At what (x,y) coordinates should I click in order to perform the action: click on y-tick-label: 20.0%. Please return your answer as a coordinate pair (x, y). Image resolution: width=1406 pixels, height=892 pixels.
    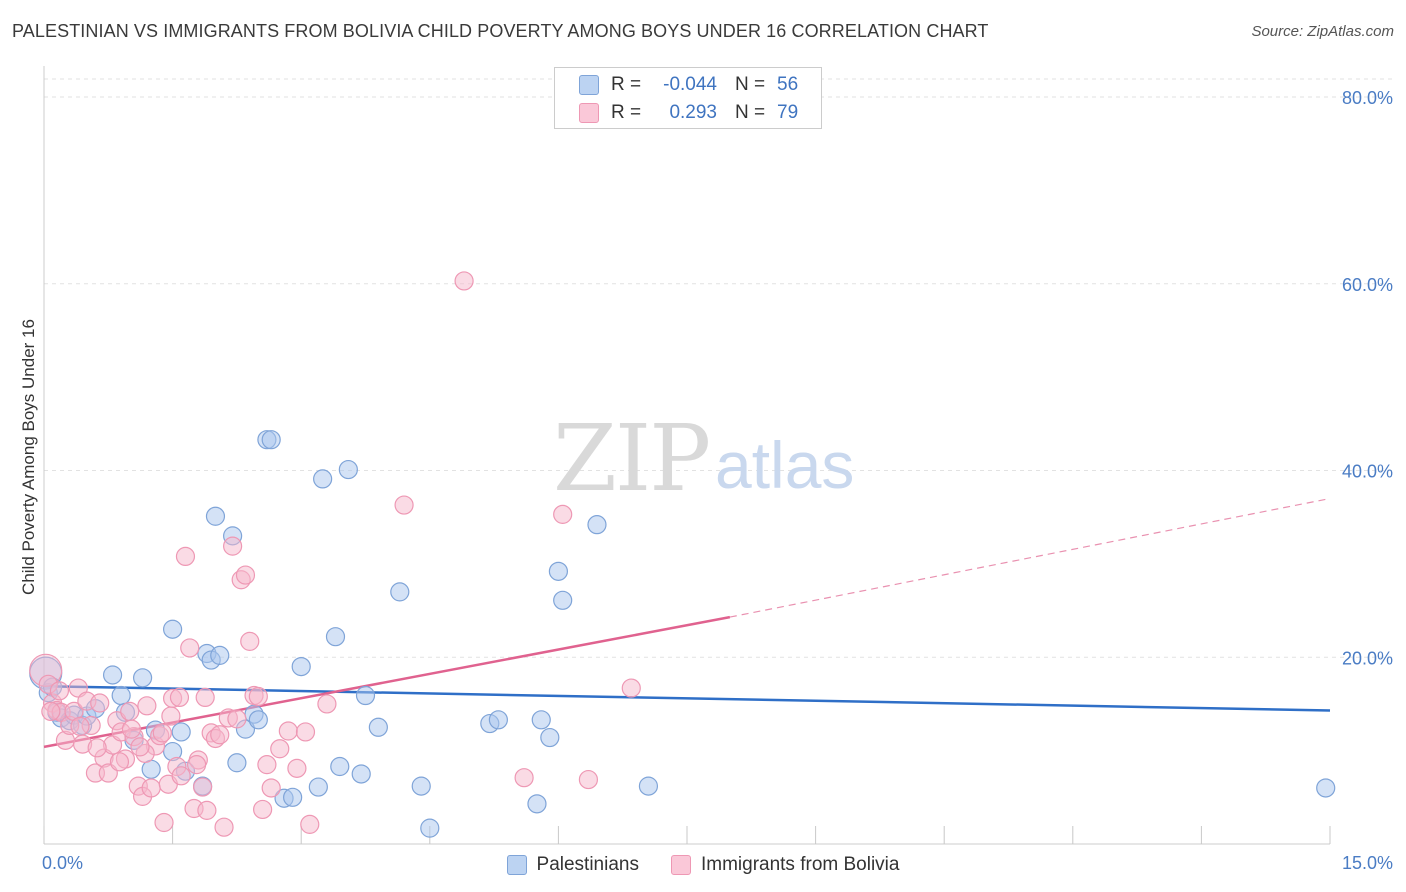
    Looking at the image, I should click on (1367, 658).